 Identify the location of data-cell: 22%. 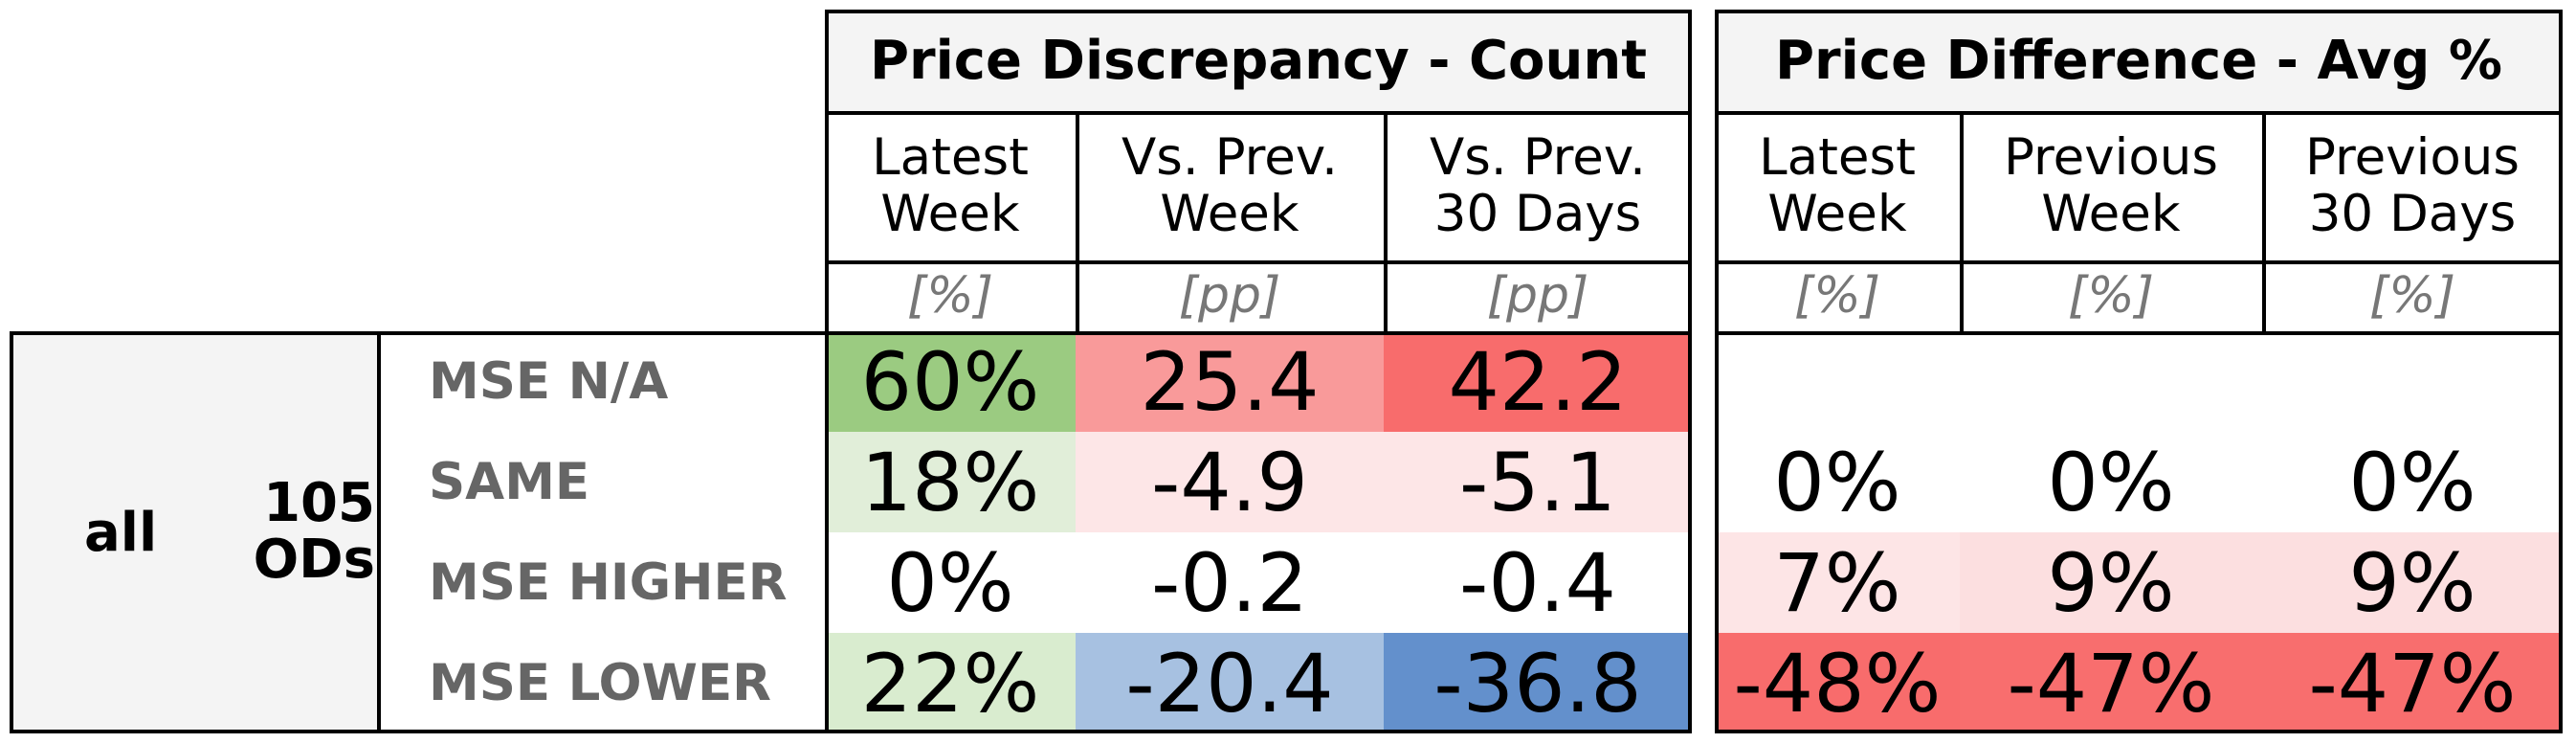
(950, 683).